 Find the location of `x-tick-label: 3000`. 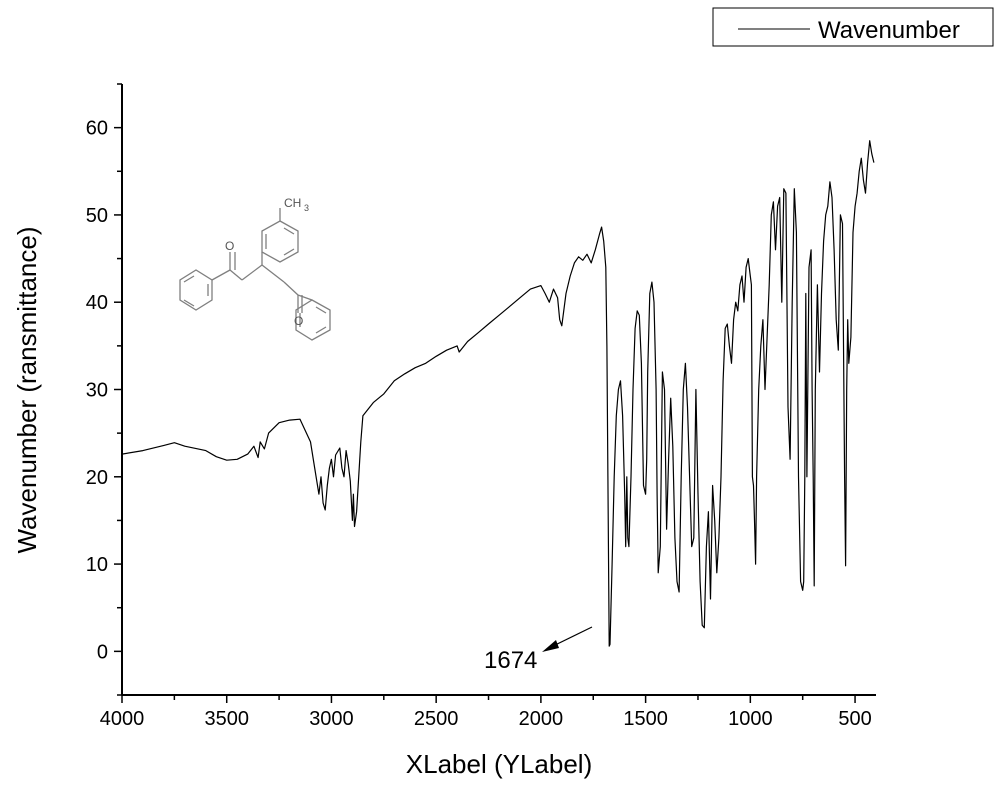

x-tick-label: 3000 is located at coordinates (331, 719).